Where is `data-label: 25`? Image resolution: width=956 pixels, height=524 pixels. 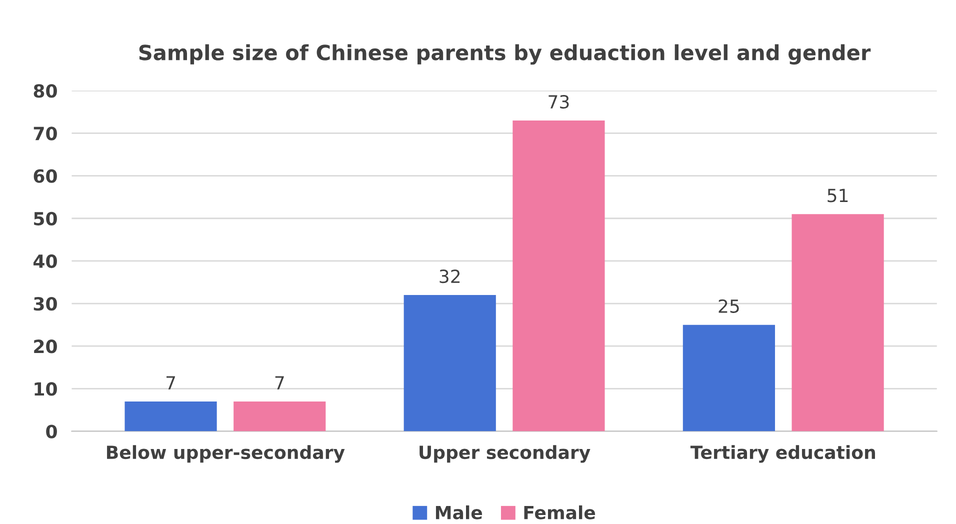 data-label: 25 is located at coordinates (728, 306).